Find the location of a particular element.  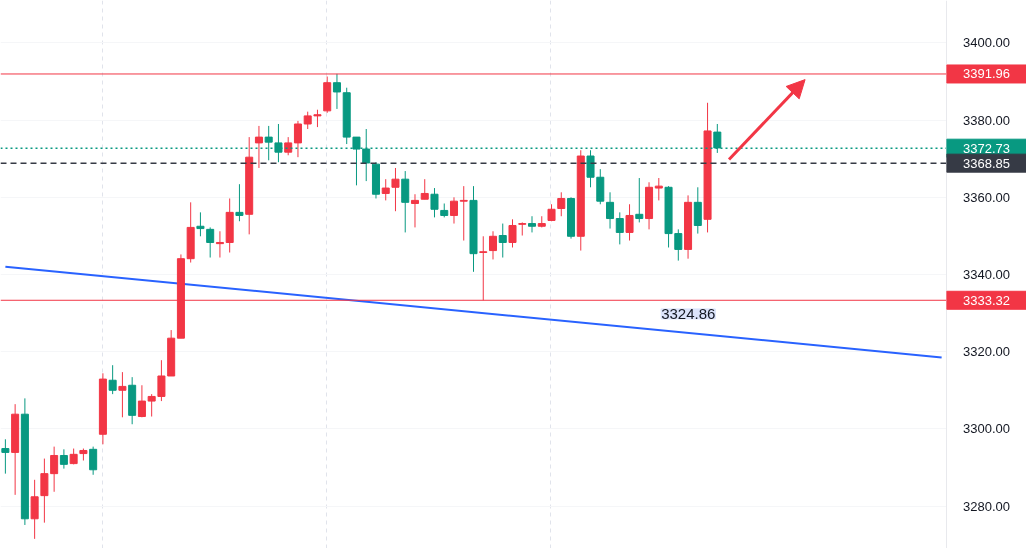

ref-line-label: 3368.85 is located at coordinates (986, 163).